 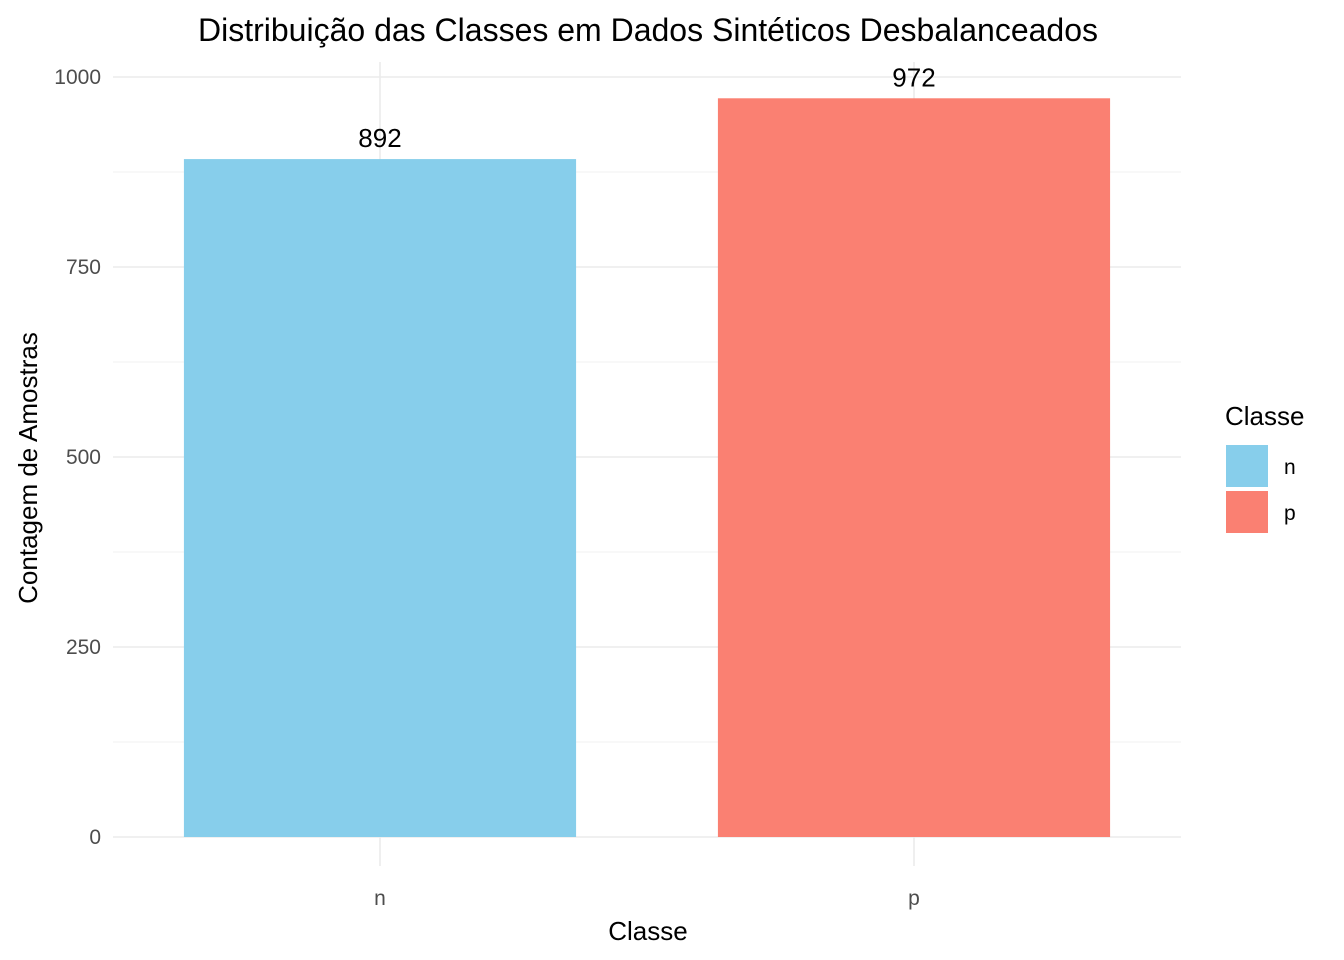 What do you see at coordinates (83, 267) in the screenshot?
I see `y-tick-label: 750` at bounding box center [83, 267].